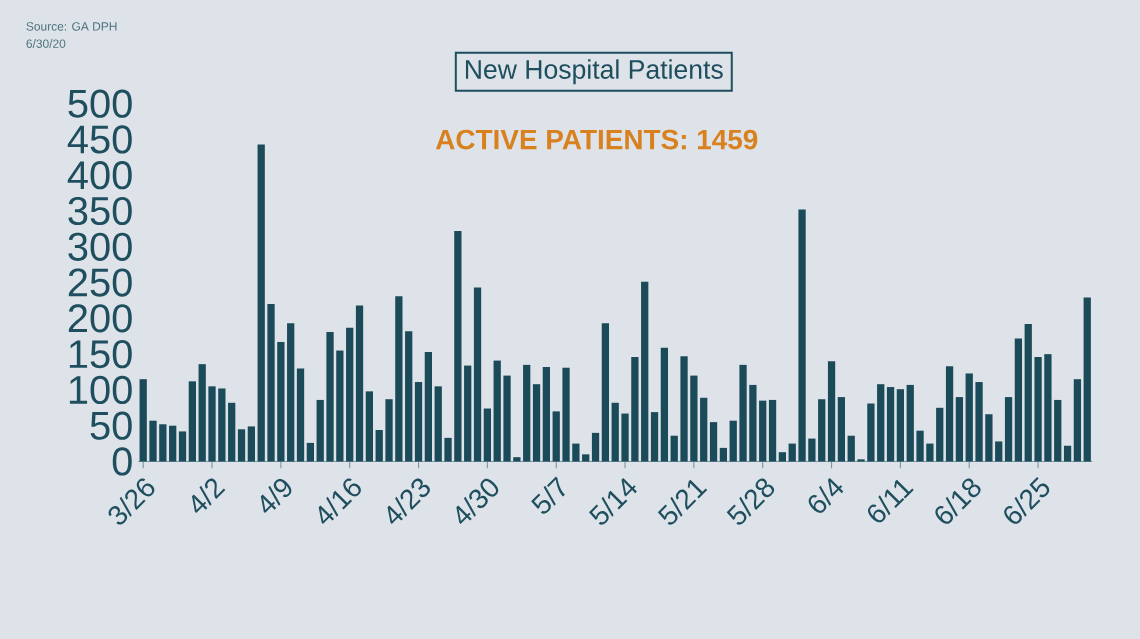 Image resolution: width=1140 pixels, height=639 pixels. Describe the element at coordinates (131, 501) in the screenshot. I see `x-tick-label: 3/26` at that location.